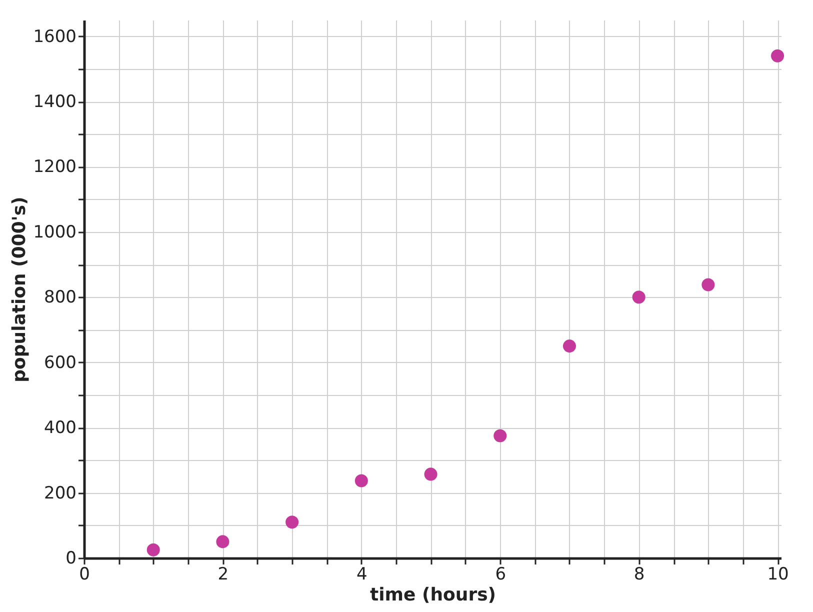 The width and height of the screenshot is (813, 612). Describe the element at coordinates (639, 574) in the screenshot. I see `x-tick-label: 8` at that location.